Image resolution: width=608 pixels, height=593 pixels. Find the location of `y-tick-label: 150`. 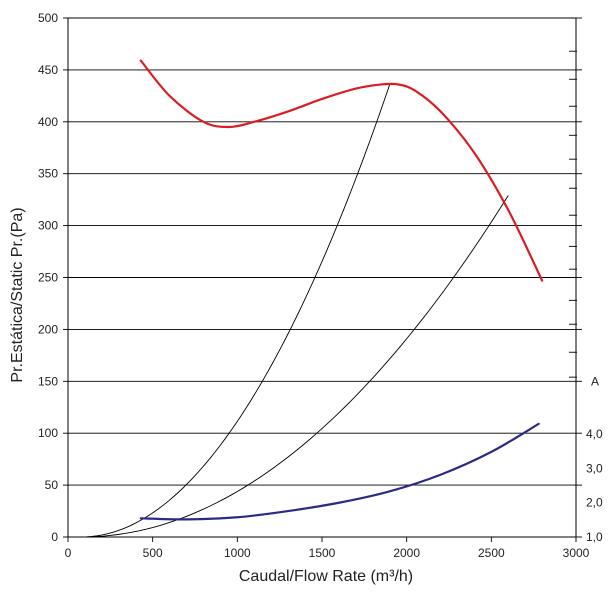

y-tick-label: 150 is located at coordinates (48, 381).